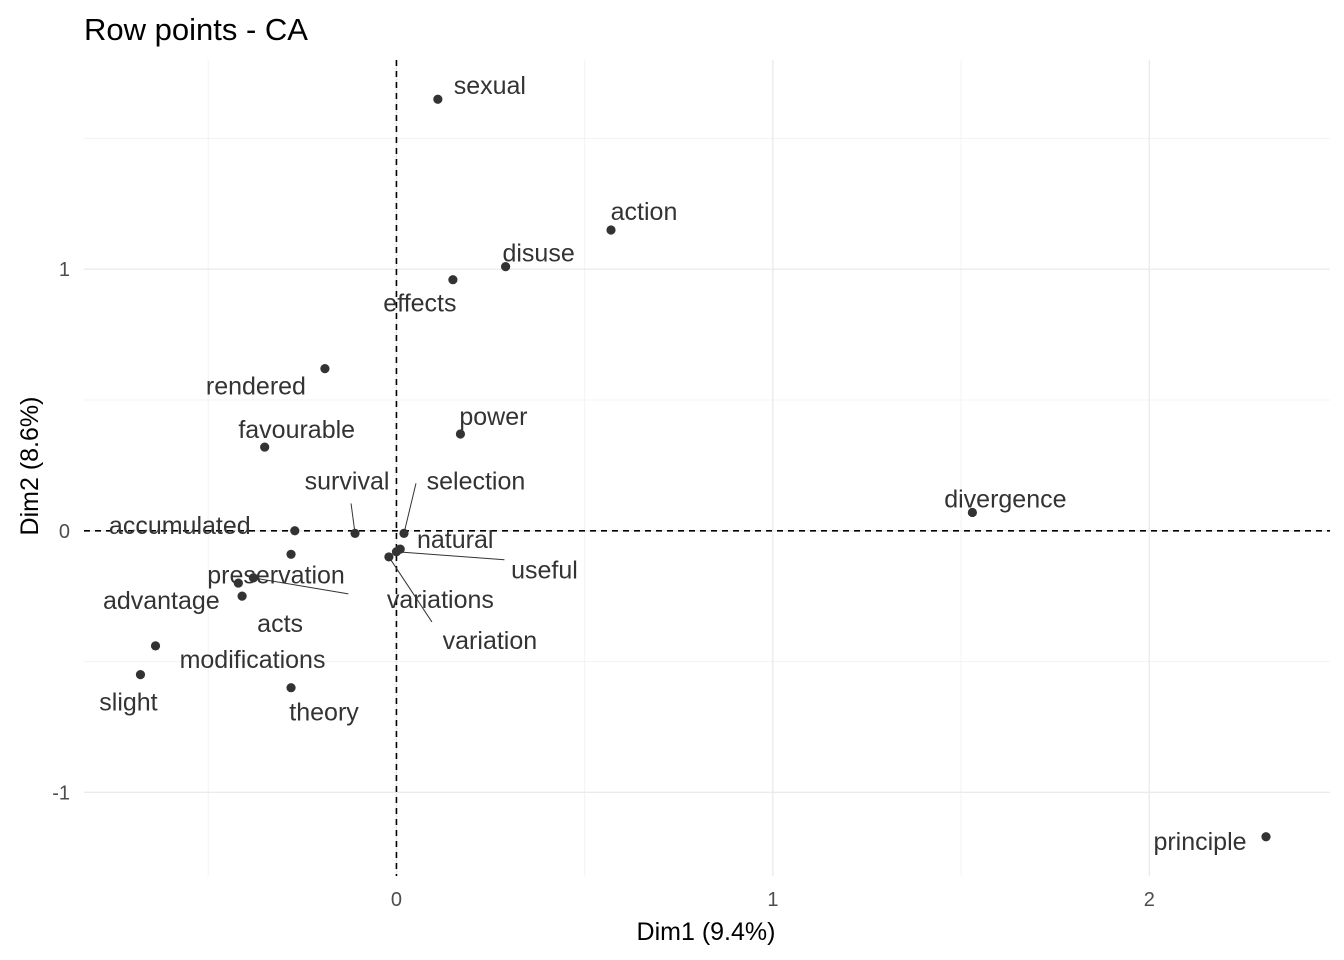 This screenshot has width=1344, height=960. What do you see at coordinates (644, 212) in the screenshot?
I see `point-label-action: action` at bounding box center [644, 212].